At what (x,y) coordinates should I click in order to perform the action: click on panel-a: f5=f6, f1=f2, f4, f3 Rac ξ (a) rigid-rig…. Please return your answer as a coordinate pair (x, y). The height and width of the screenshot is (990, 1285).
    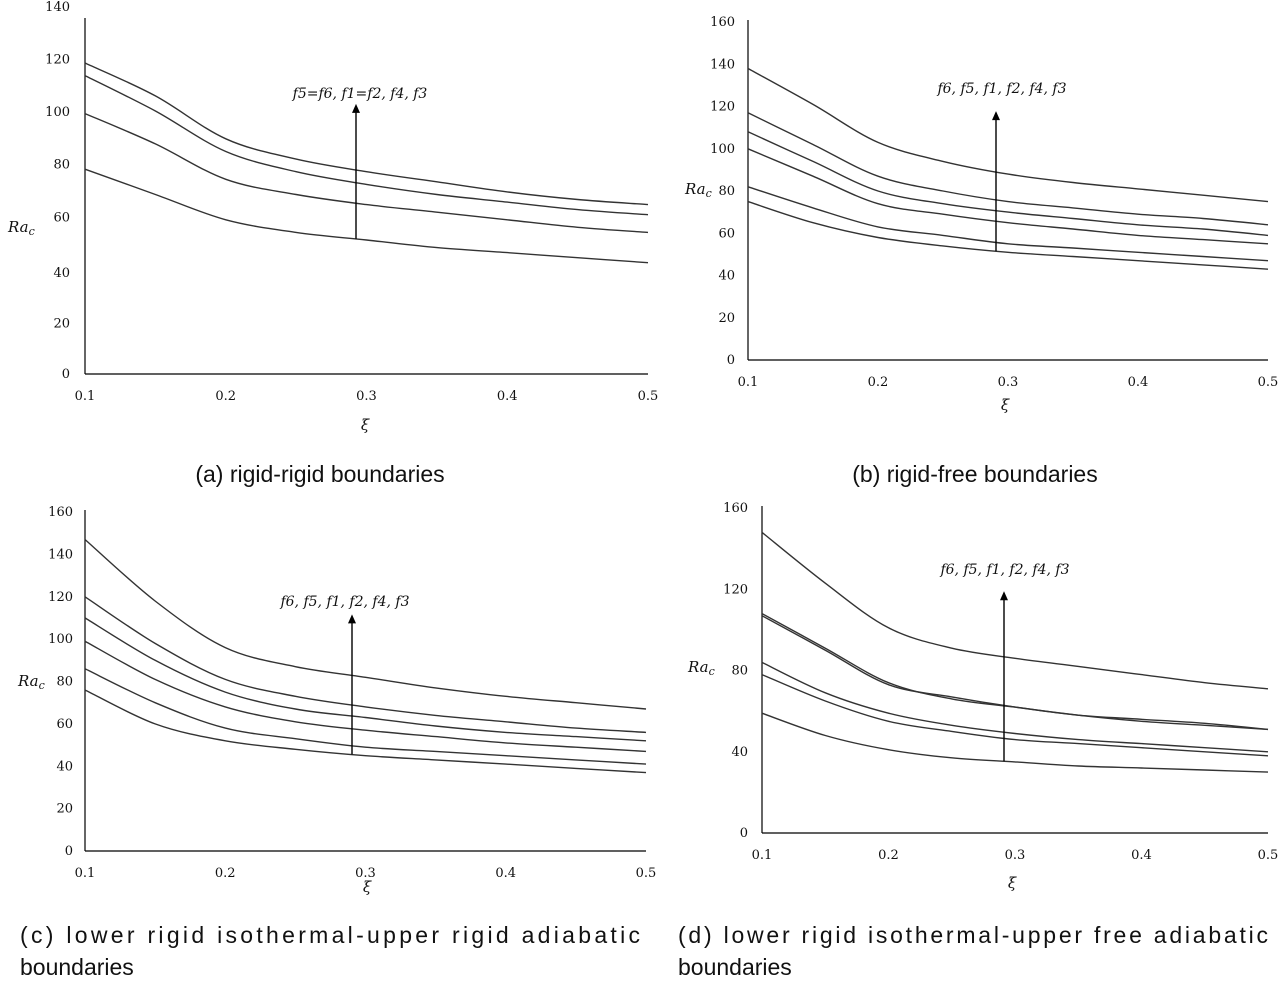
    Looking at the image, I should click on (226, 286).